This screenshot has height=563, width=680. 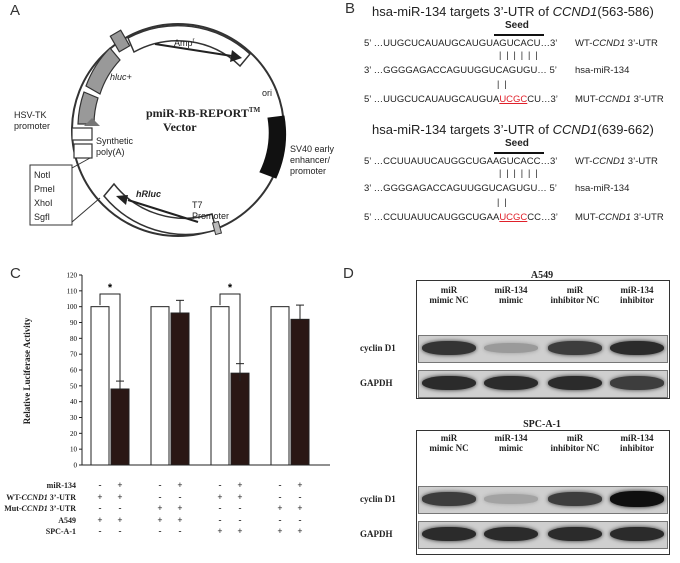 I want to click on y-tick-label: 60, so click(x=74, y=371).